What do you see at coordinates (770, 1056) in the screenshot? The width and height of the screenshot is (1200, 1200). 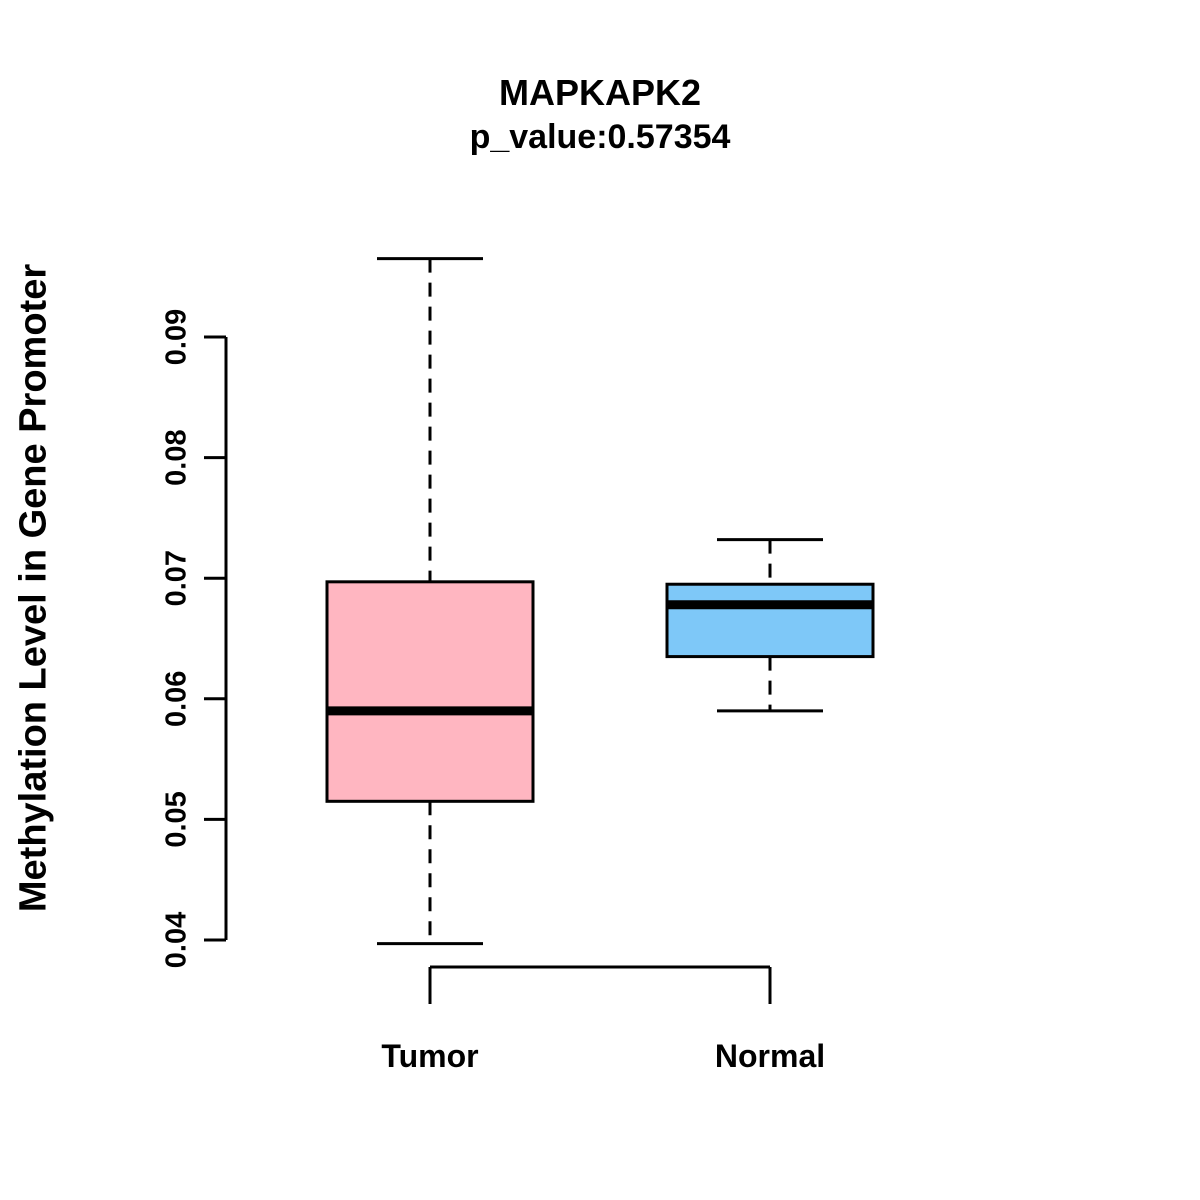 I see `category-label-normal: Normal` at bounding box center [770, 1056].